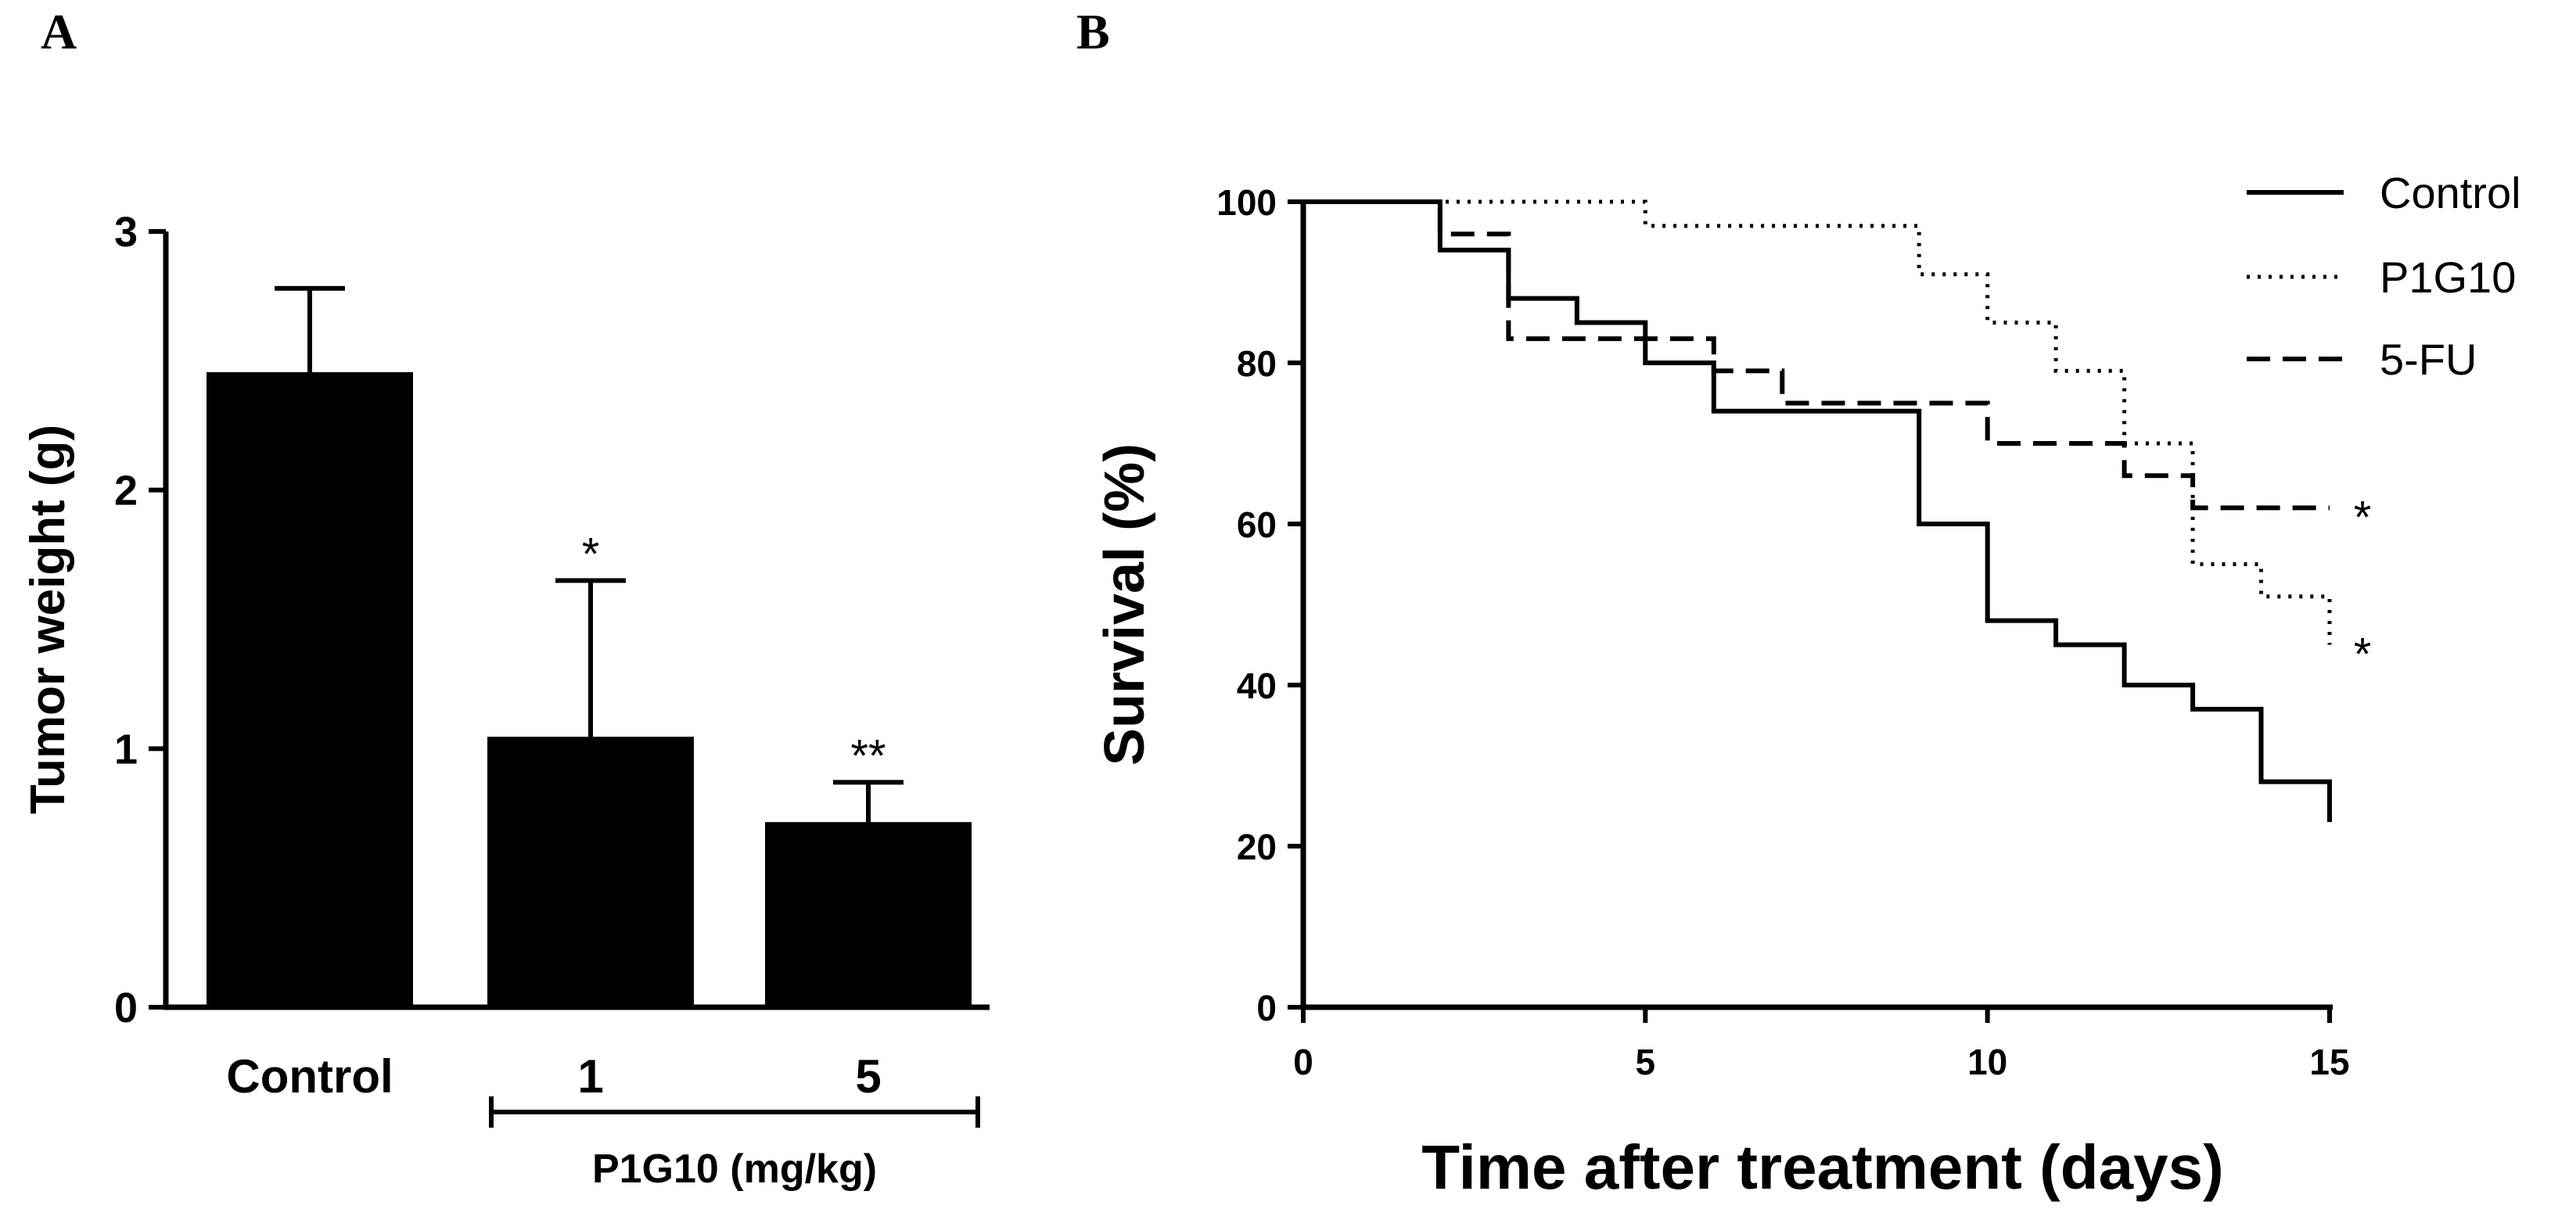  Describe the element at coordinates (48, 619) in the screenshot. I see `bar-y-axis-label: Tumor weight (g)` at that location.